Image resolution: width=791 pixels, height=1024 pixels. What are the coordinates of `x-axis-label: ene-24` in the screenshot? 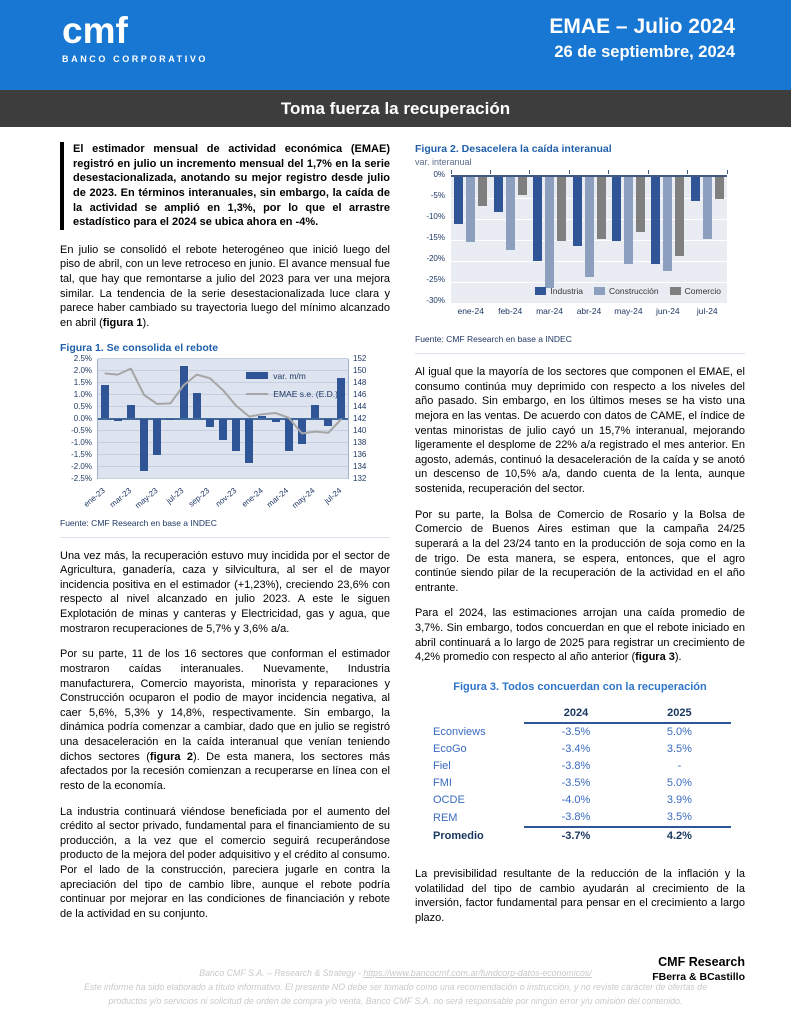 It's located at (252, 497).